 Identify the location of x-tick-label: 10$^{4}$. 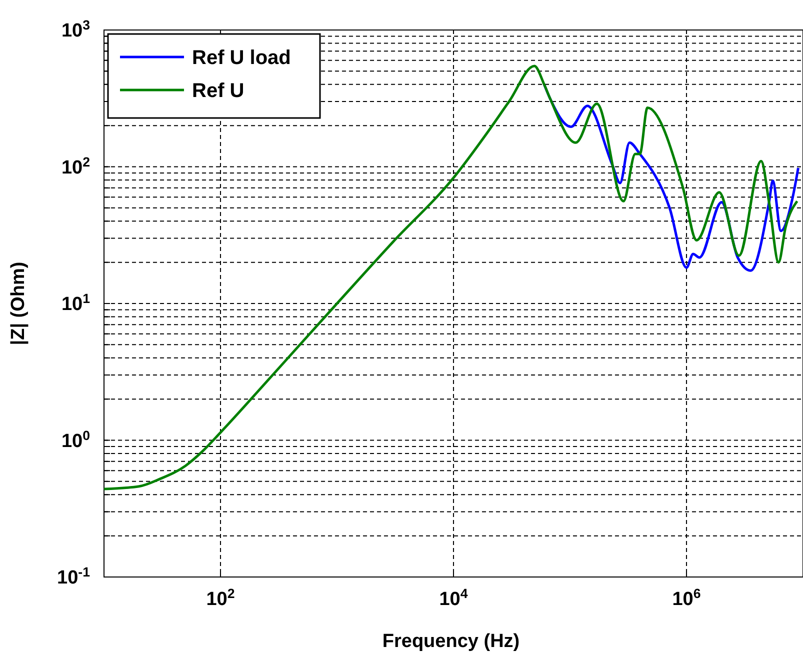
(453, 598).